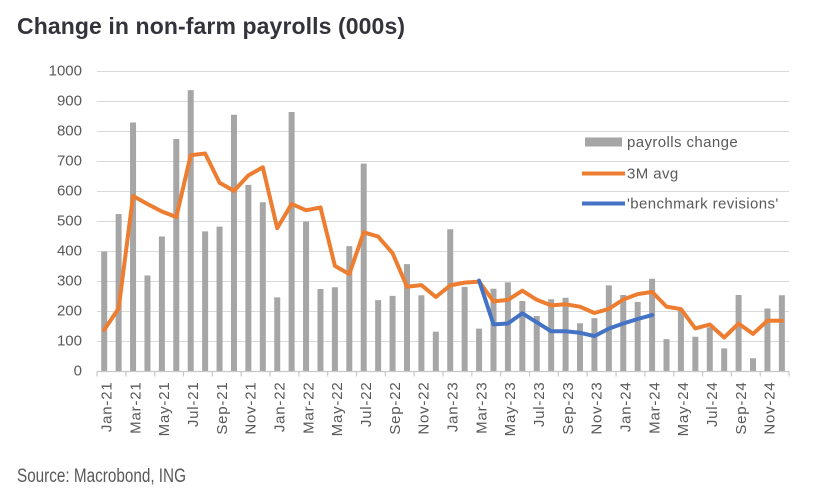  What do you see at coordinates (78, 371) in the screenshot?
I see `svg-text: 0` at bounding box center [78, 371].